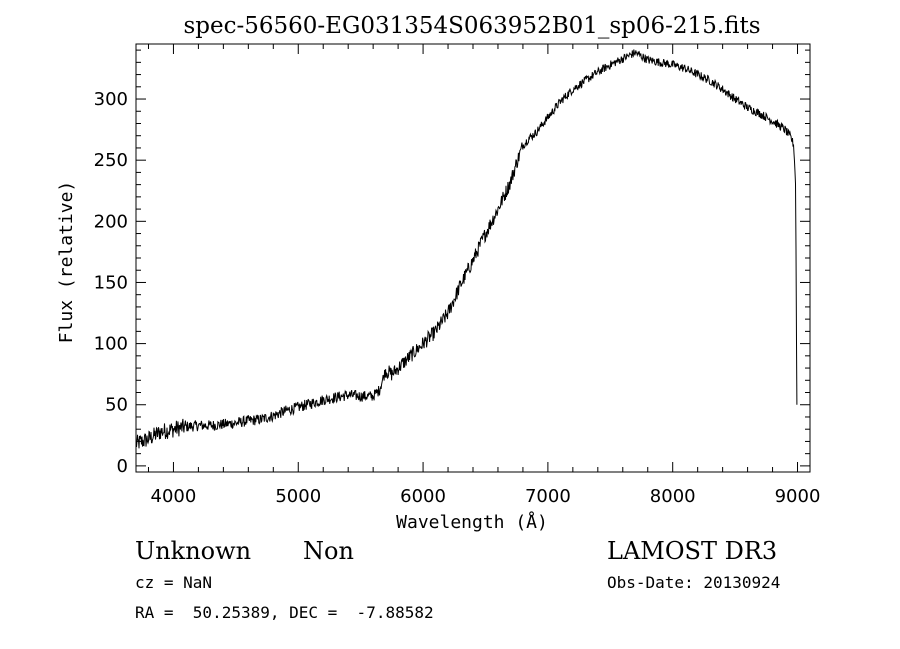 This screenshot has width=900, height=649. I want to click on x-axis-label: Wavelength (Å), so click(472, 522).